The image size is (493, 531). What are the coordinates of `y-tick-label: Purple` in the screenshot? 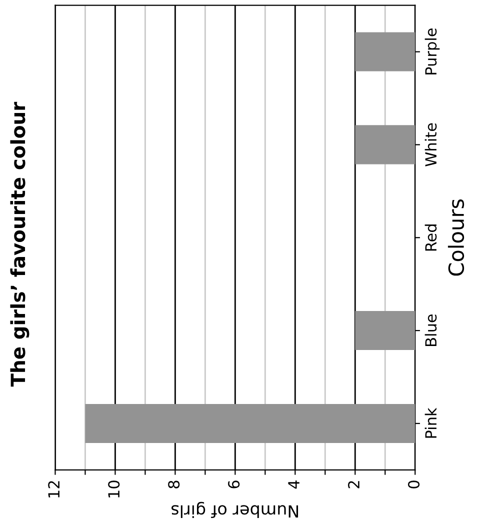 It's located at (432, 51).